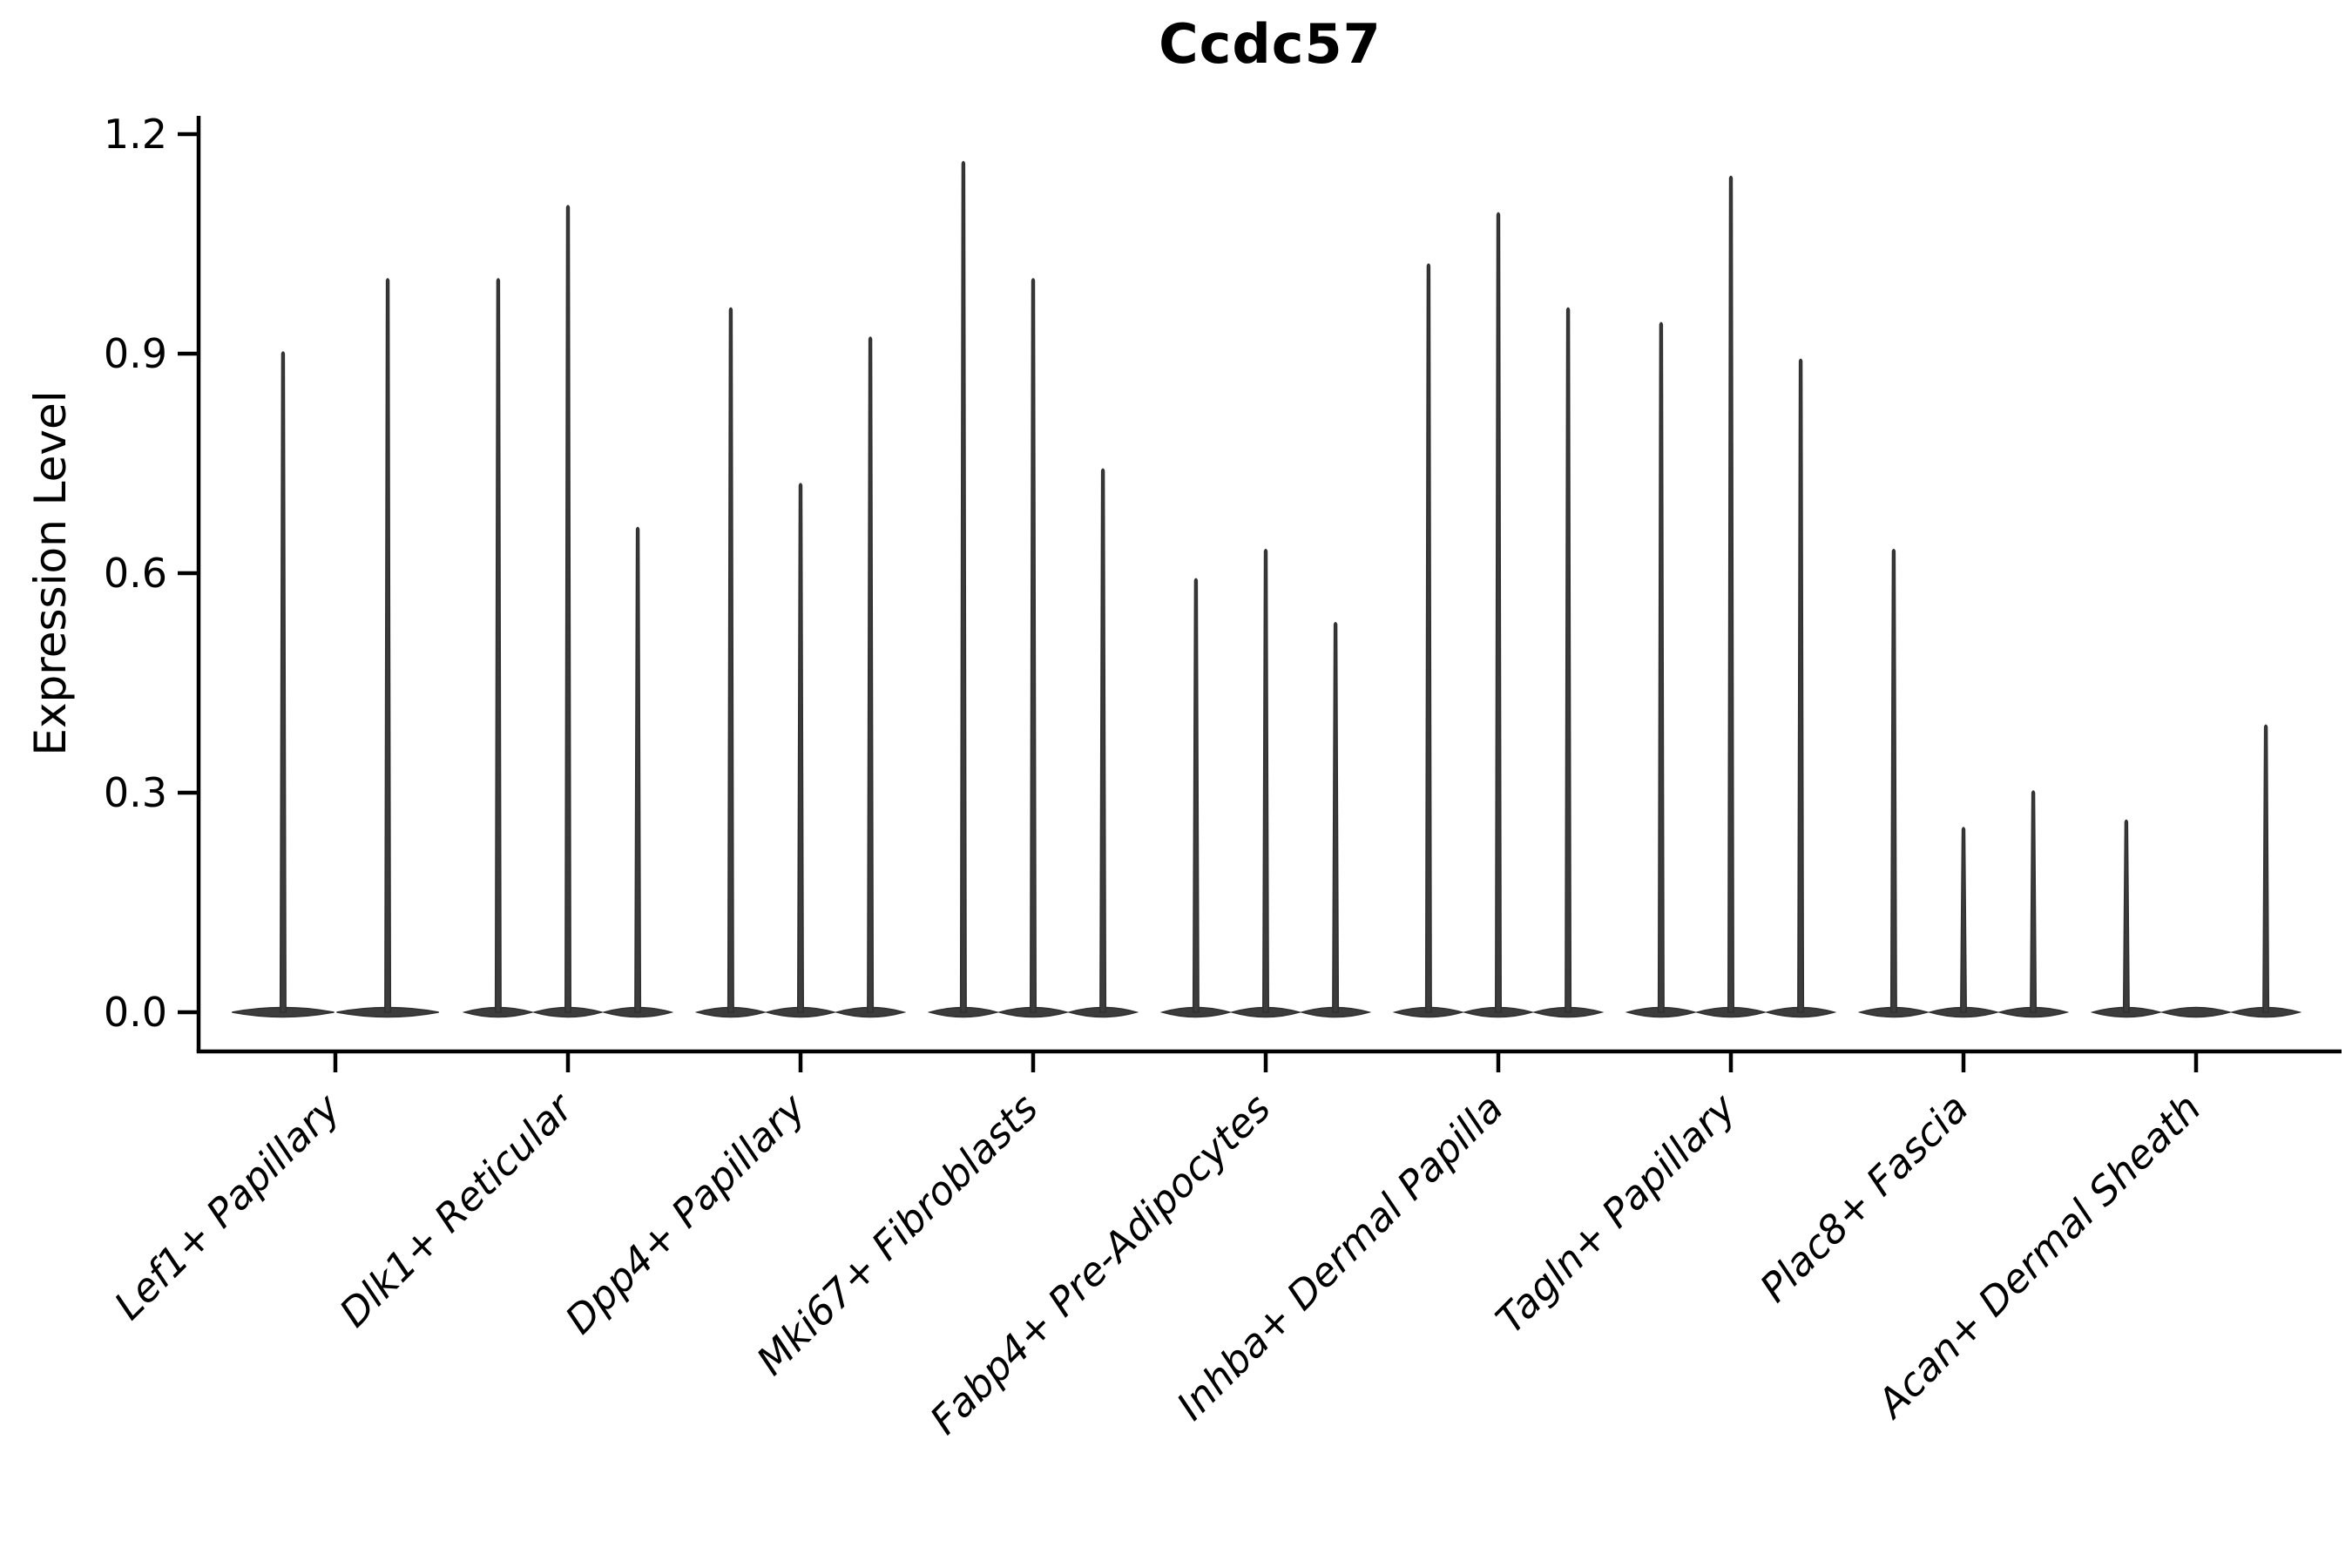 Image resolution: width=2352 pixels, height=1568 pixels. Describe the element at coordinates (135, 134) in the screenshot. I see `y-tick-label: 1.2` at that location.